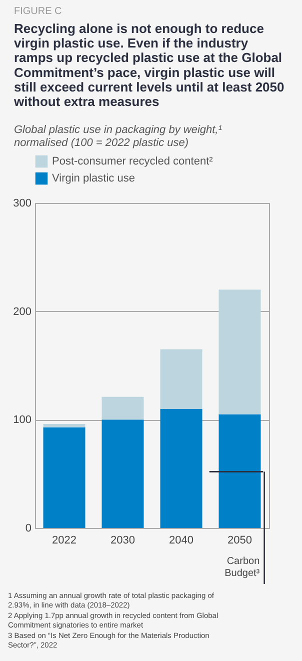 The image size is (302, 661). What do you see at coordinates (118, 136) in the screenshot?
I see `chart-subtitle: Global plastic use in packaging by weight,¹ normalised (100 = 2022 plastic use)` at bounding box center [118, 136].